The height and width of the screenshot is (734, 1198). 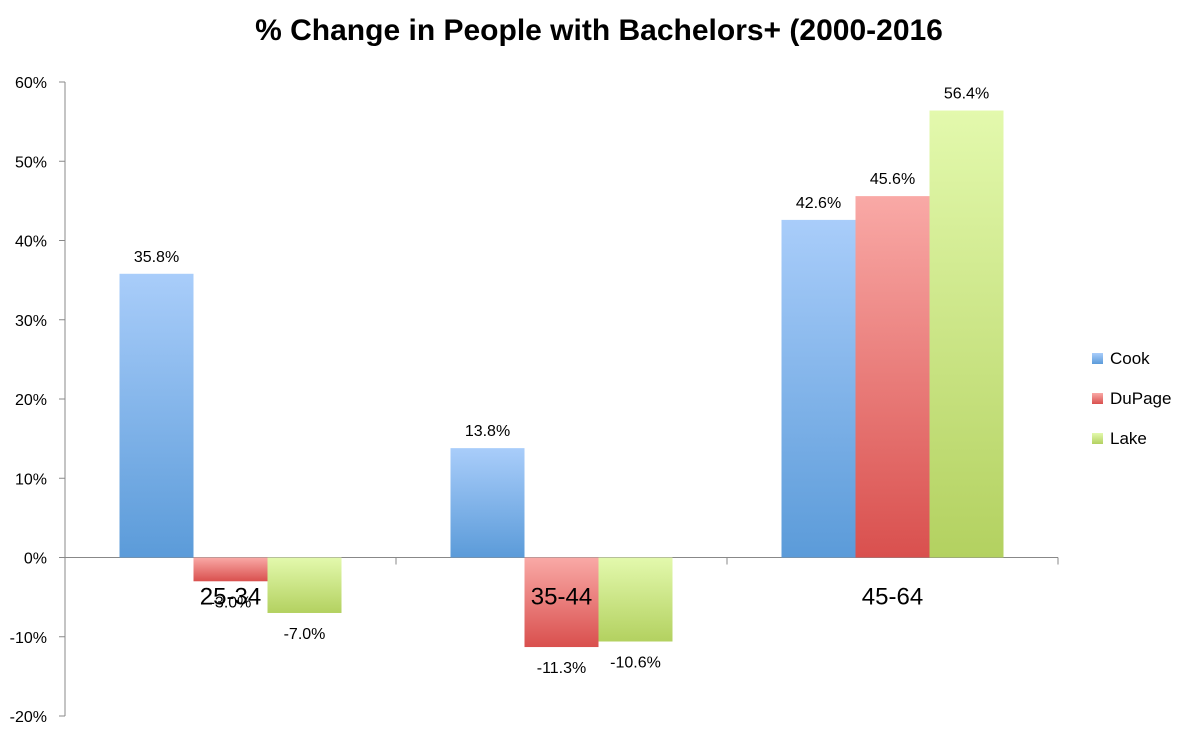 What do you see at coordinates (31, 83) in the screenshot?
I see `y-tick-label: 60%` at bounding box center [31, 83].